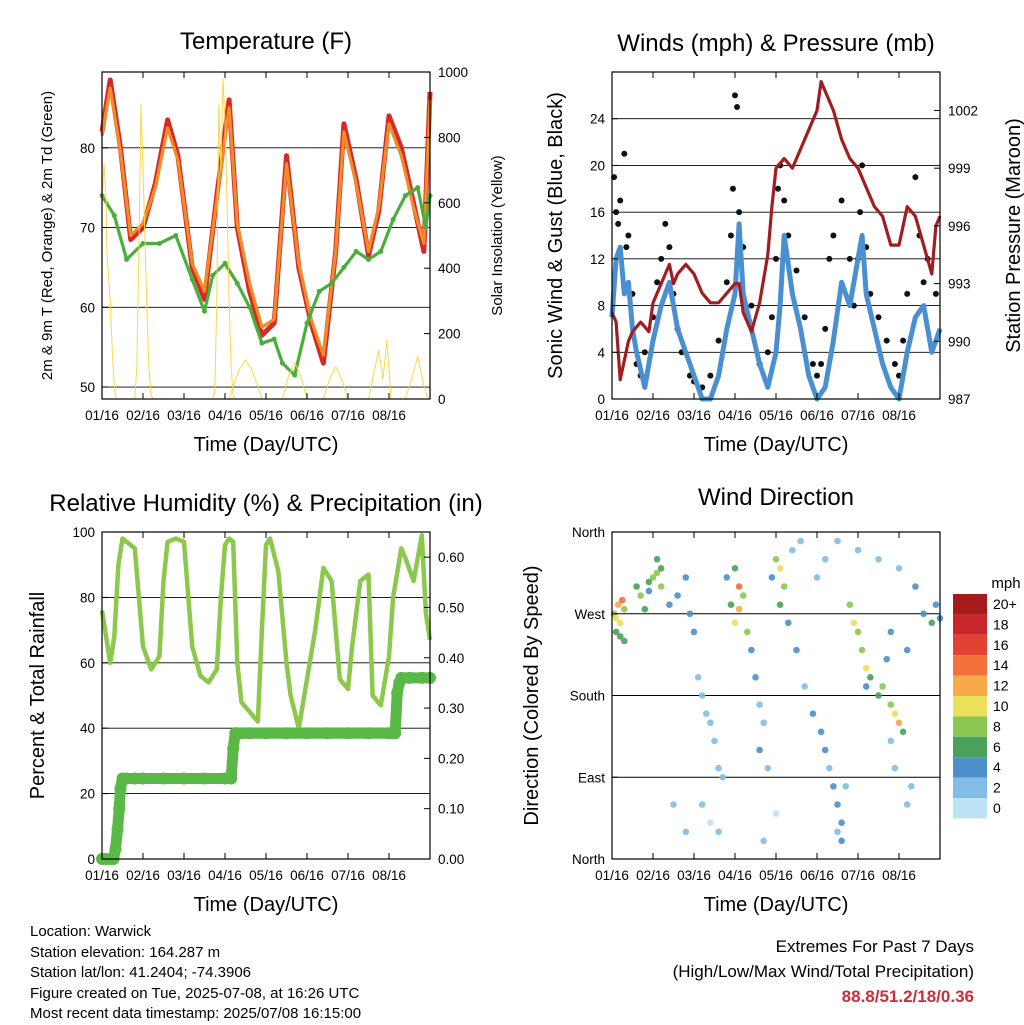  I want to click on y2-tick-label: 0.40, so click(451, 658).